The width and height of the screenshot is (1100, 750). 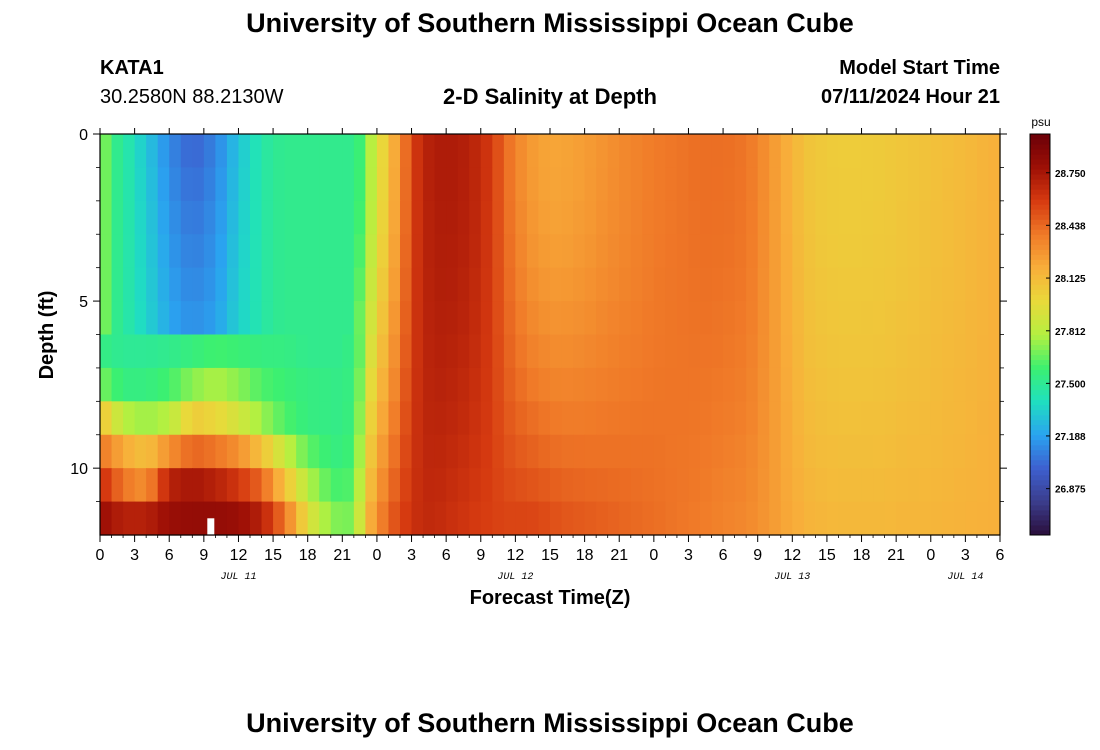 I want to click on x-tick-label: 12, so click(x=515, y=555).